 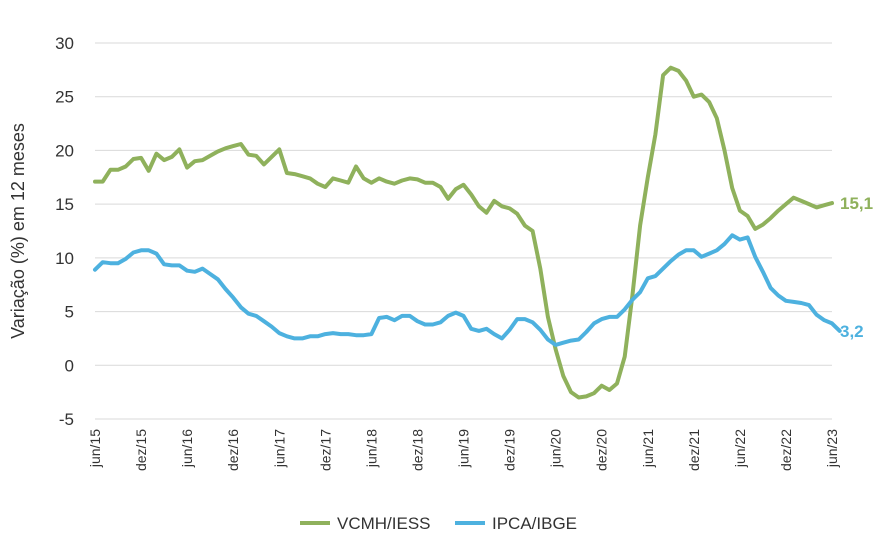 I want to click on legend-label: IPCA/IBGE, so click(x=534, y=523).